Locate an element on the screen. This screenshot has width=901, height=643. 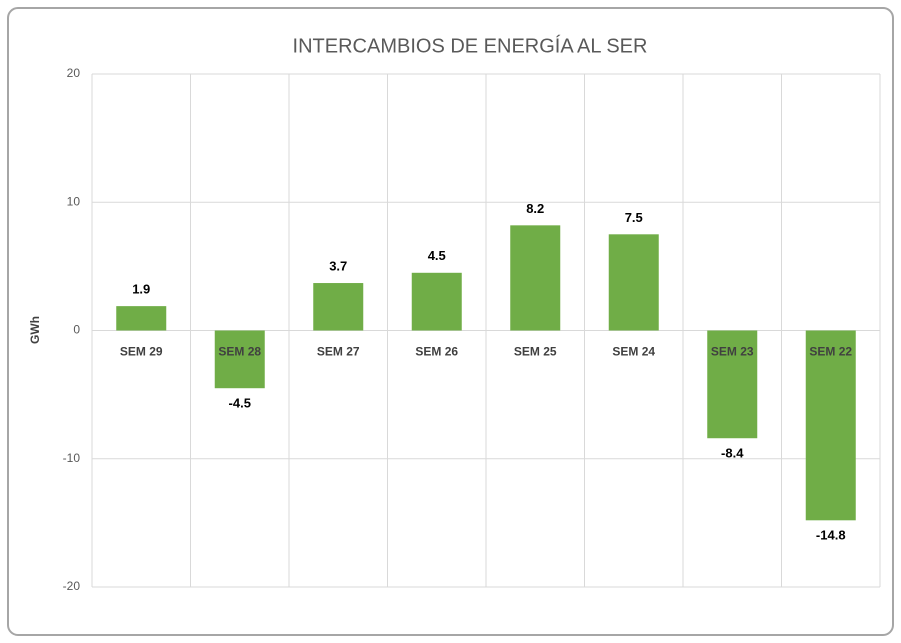
data-label: -4.5 is located at coordinates (240, 403).